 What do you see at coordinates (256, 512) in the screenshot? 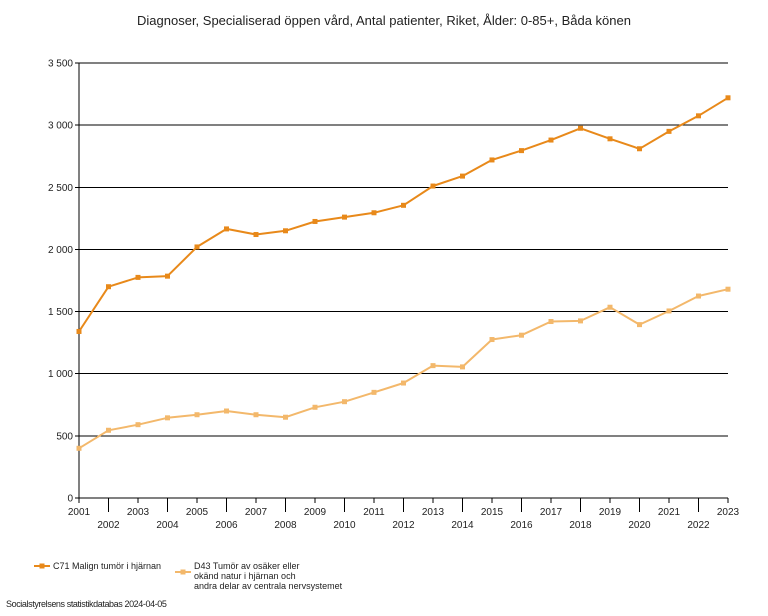
I see `x-tick-label: 2007` at bounding box center [256, 512].